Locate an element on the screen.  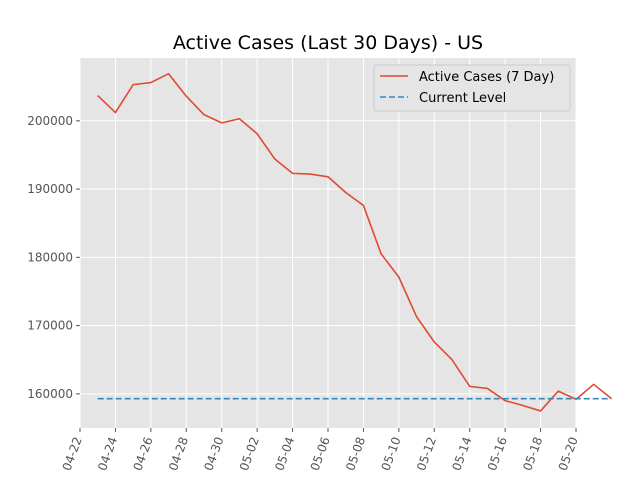
legend: Active Cases (7 Day) Current Level is located at coordinates (472, 88).